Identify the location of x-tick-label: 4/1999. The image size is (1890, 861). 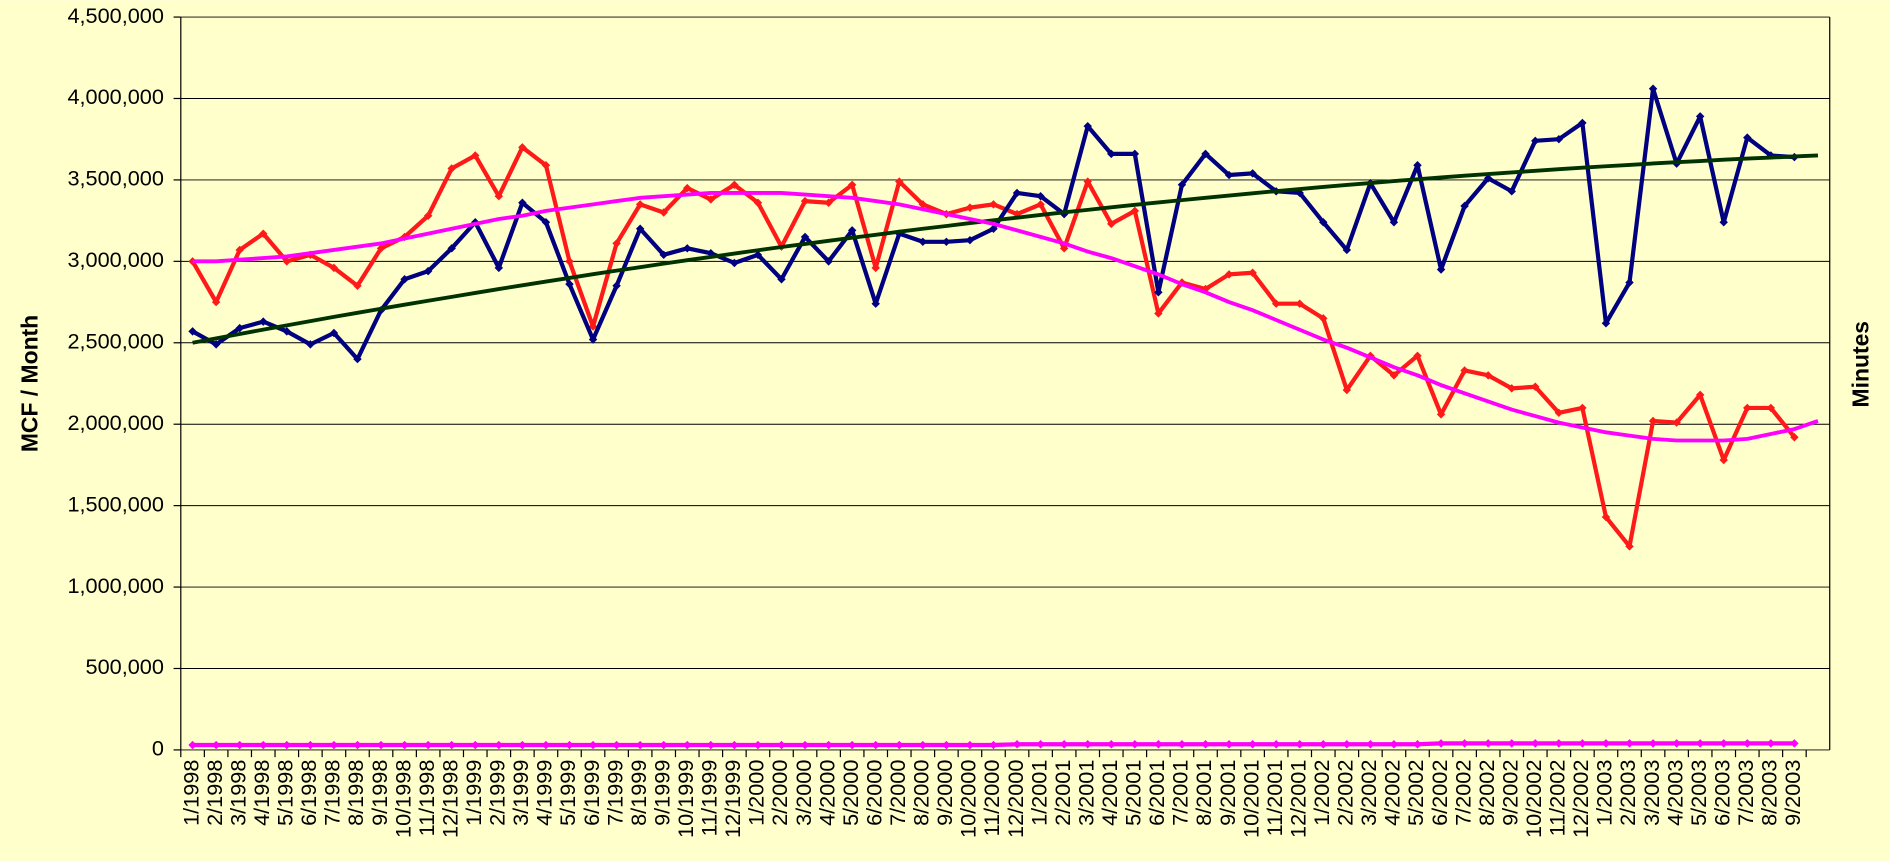
(544, 793).